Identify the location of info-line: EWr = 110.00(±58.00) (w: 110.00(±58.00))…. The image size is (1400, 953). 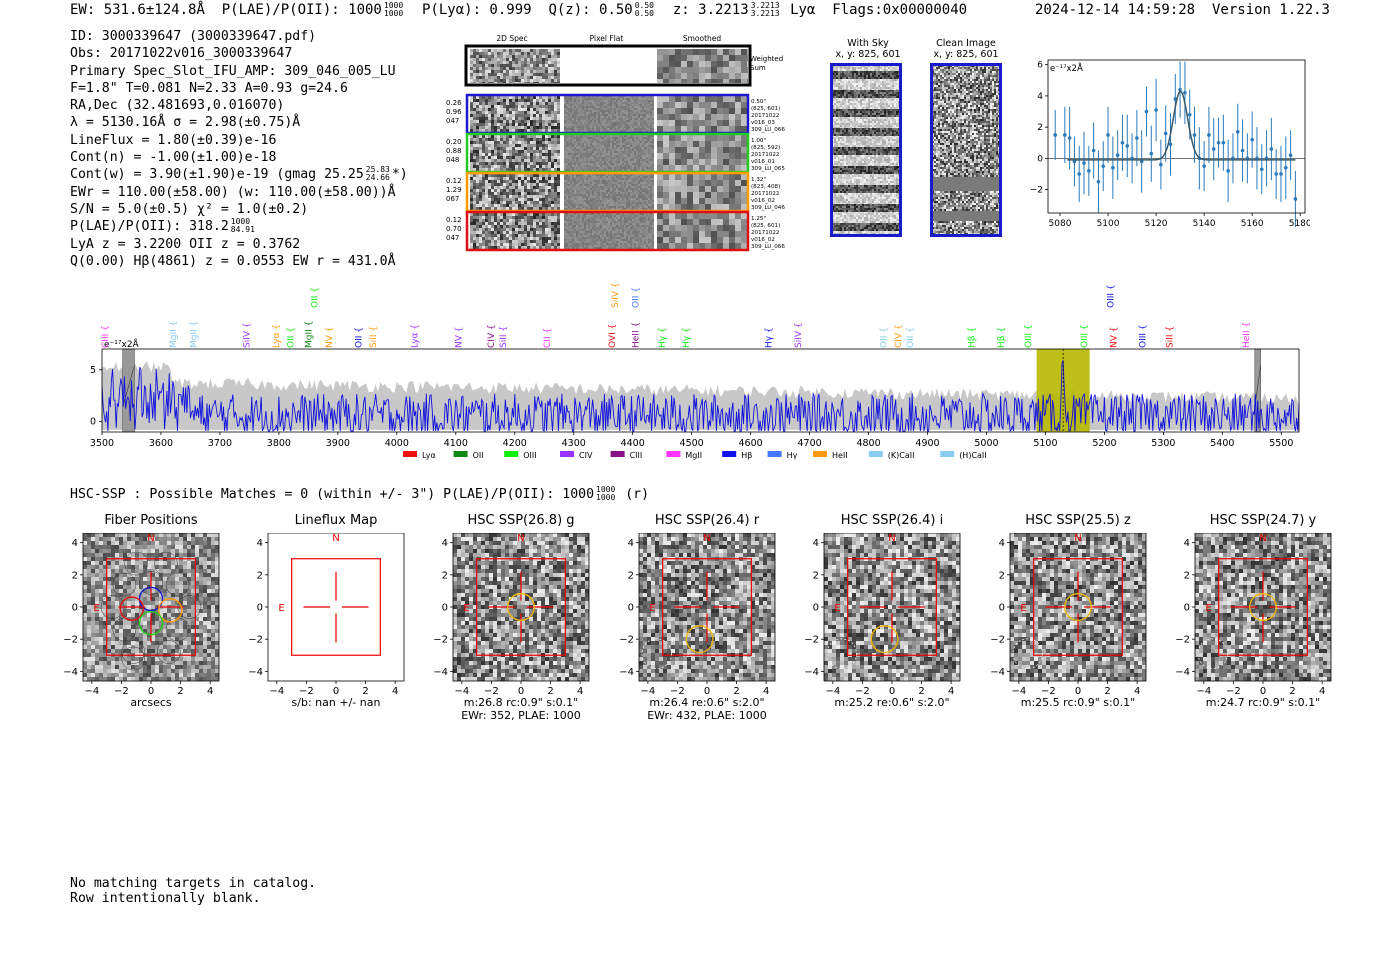
(239, 192).